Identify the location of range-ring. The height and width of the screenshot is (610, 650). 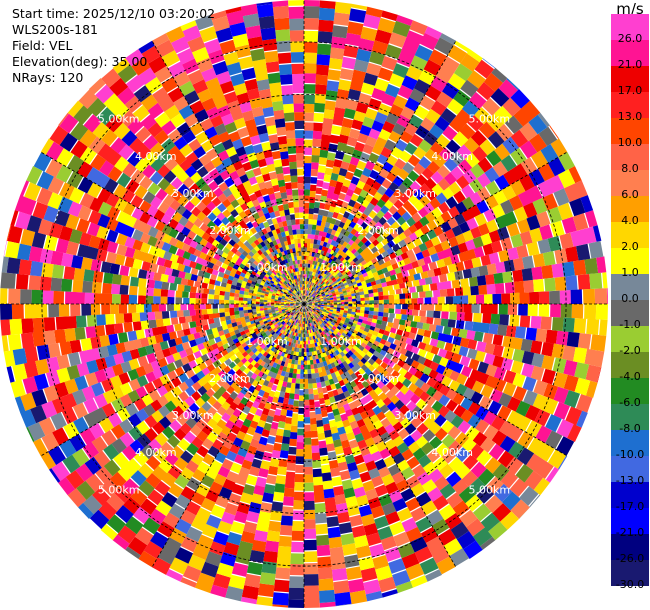
(304, 304).